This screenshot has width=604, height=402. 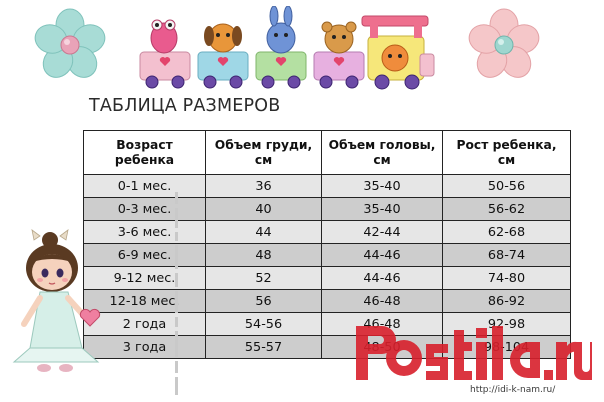 What do you see at coordinates (263, 186) in the screenshot?
I see `table-cell: 36` at bounding box center [263, 186].